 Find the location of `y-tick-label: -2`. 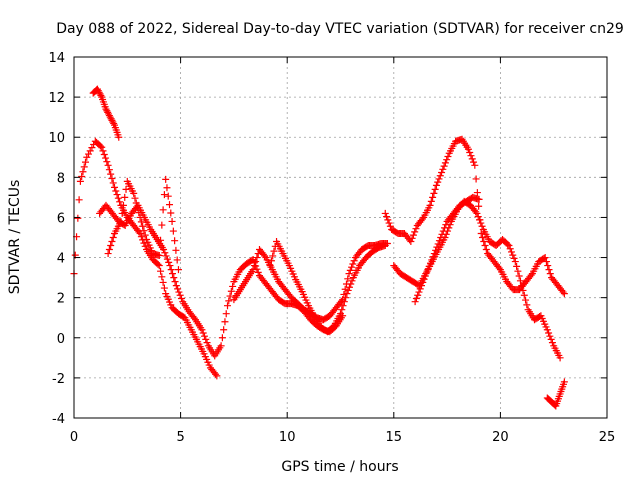

y-tick-label: -2 is located at coordinates (58, 379).